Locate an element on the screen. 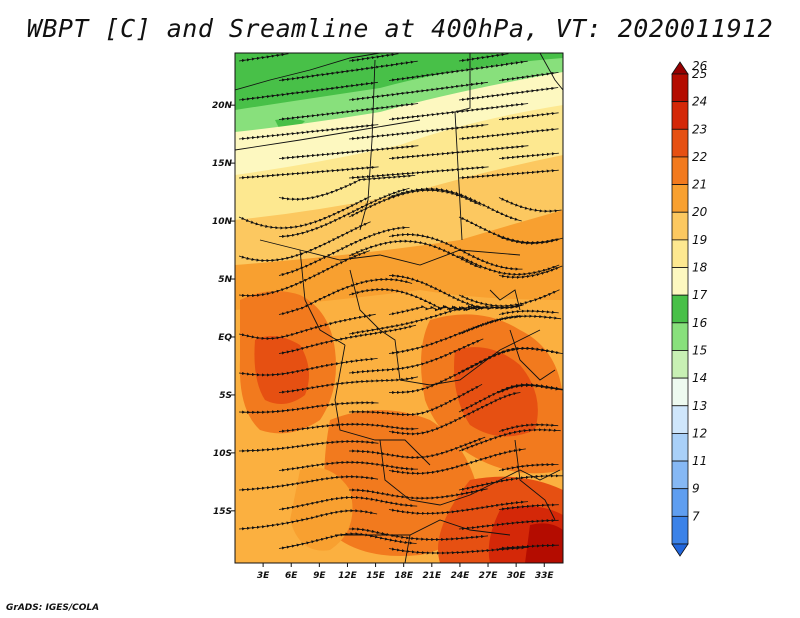 This screenshot has height=618, width=800. colorbar-bottom-arrow is located at coordinates (680, 550).